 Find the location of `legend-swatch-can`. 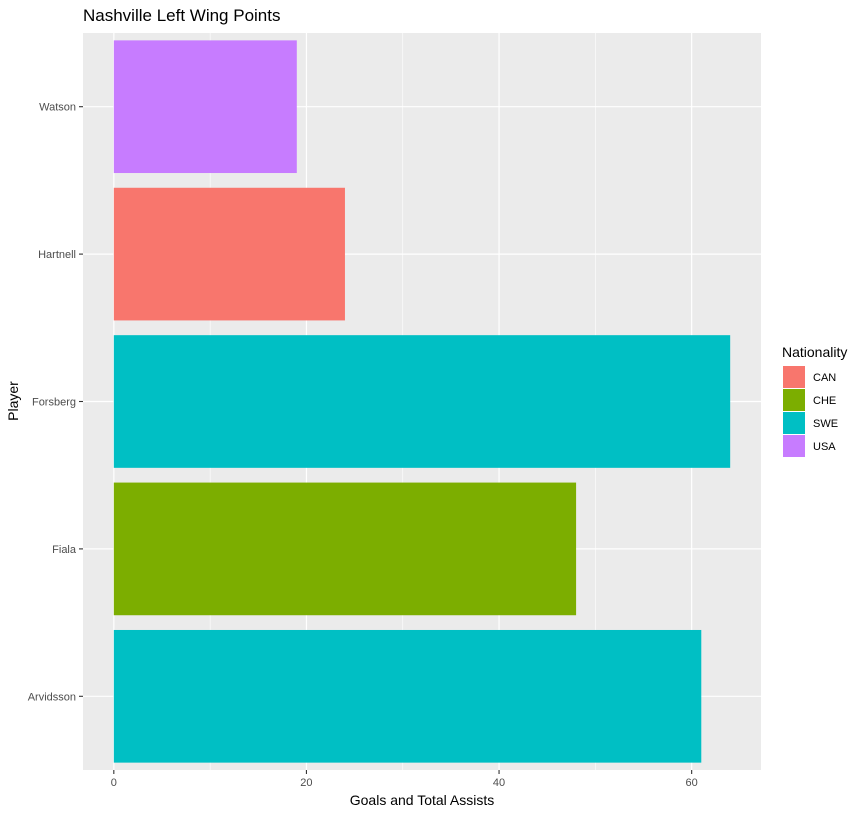

legend-swatch-can is located at coordinates (794, 377).